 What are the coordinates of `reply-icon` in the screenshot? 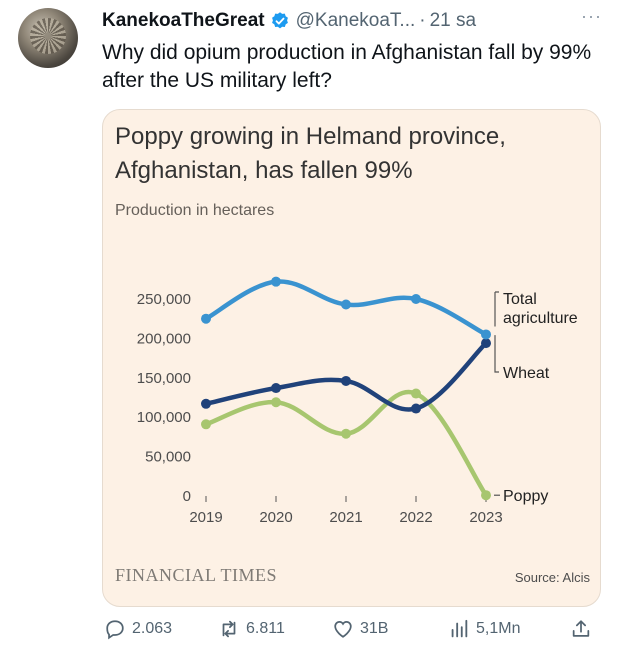 It's located at (115, 630).